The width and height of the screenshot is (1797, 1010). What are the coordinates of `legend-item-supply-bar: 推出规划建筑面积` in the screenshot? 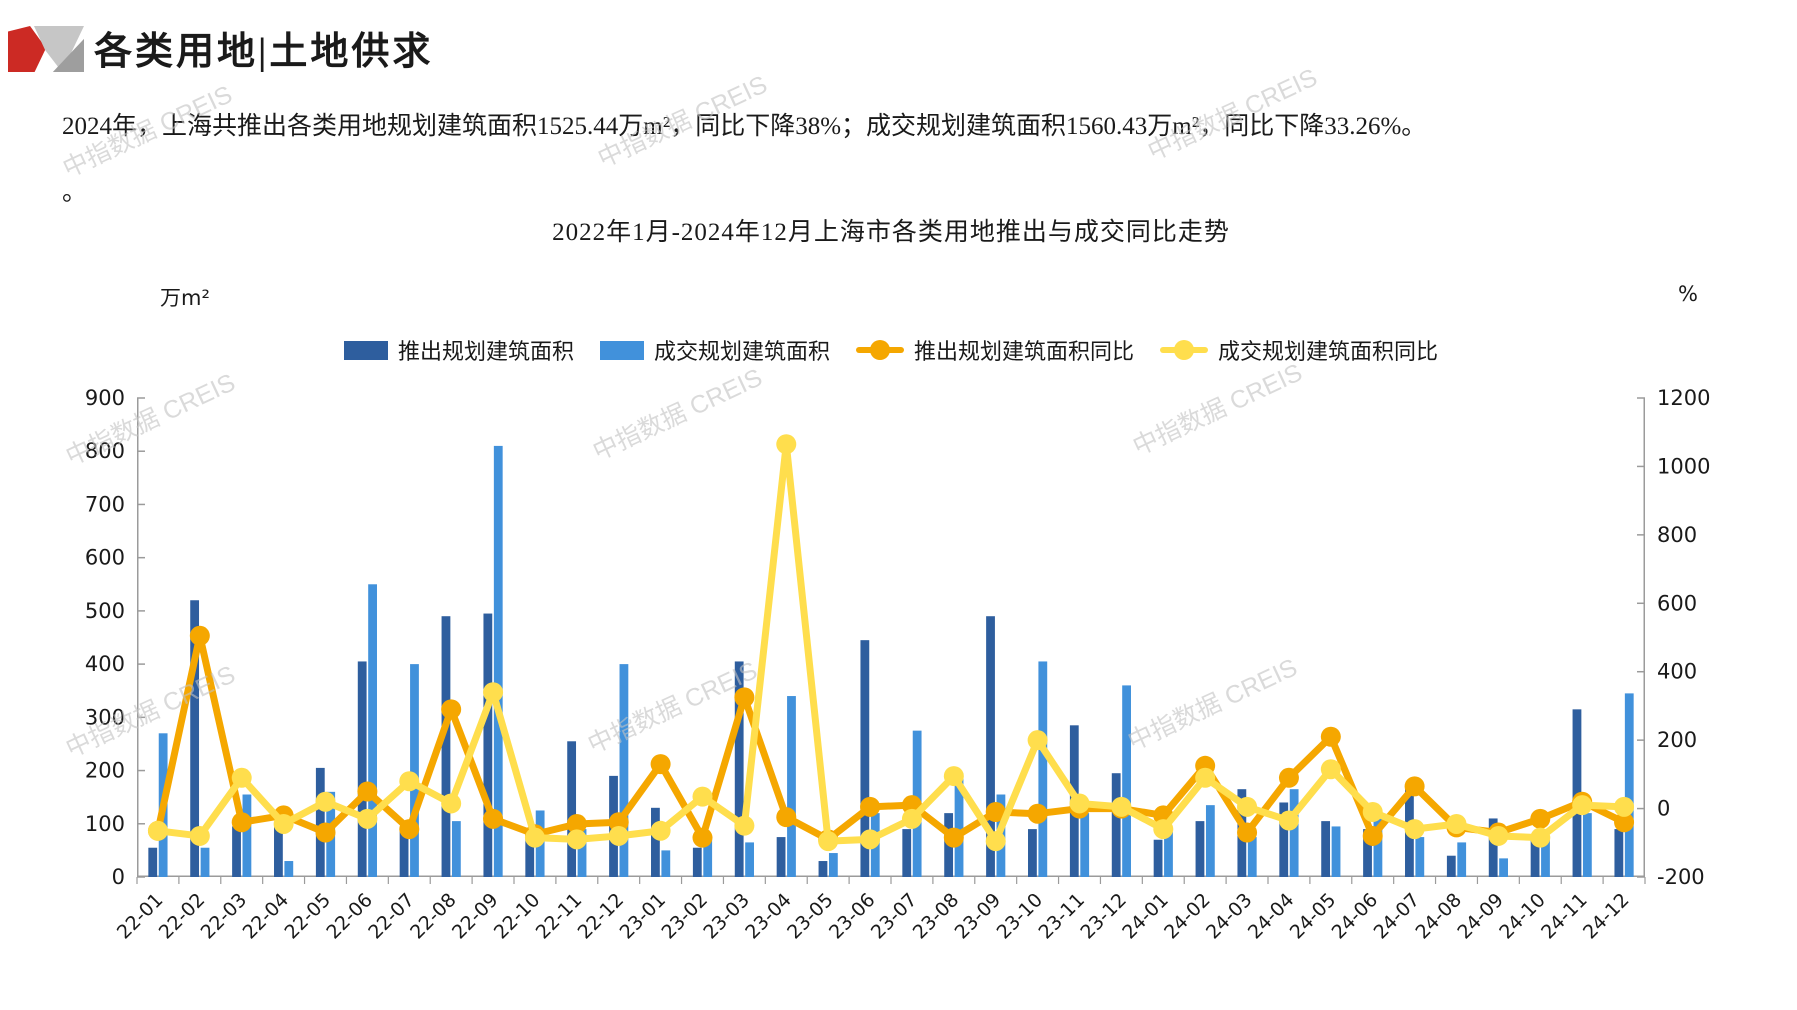 It's located at (458, 350).